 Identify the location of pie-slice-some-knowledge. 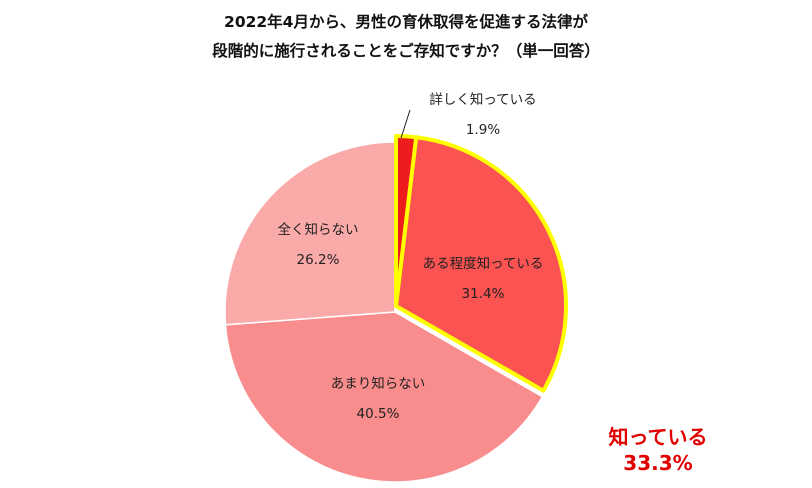
(481, 264).